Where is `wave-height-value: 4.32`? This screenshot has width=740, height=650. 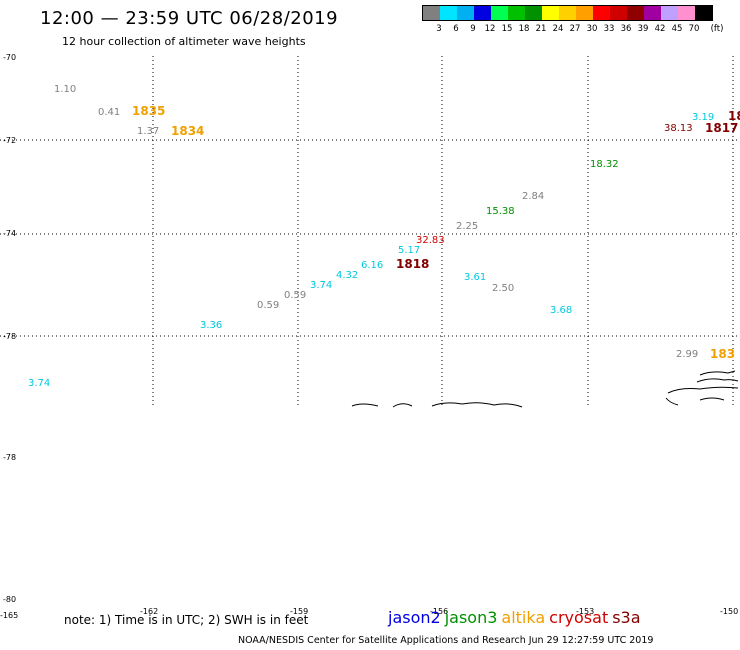 wave-height-value: 4.32 is located at coordinates (347, 275).